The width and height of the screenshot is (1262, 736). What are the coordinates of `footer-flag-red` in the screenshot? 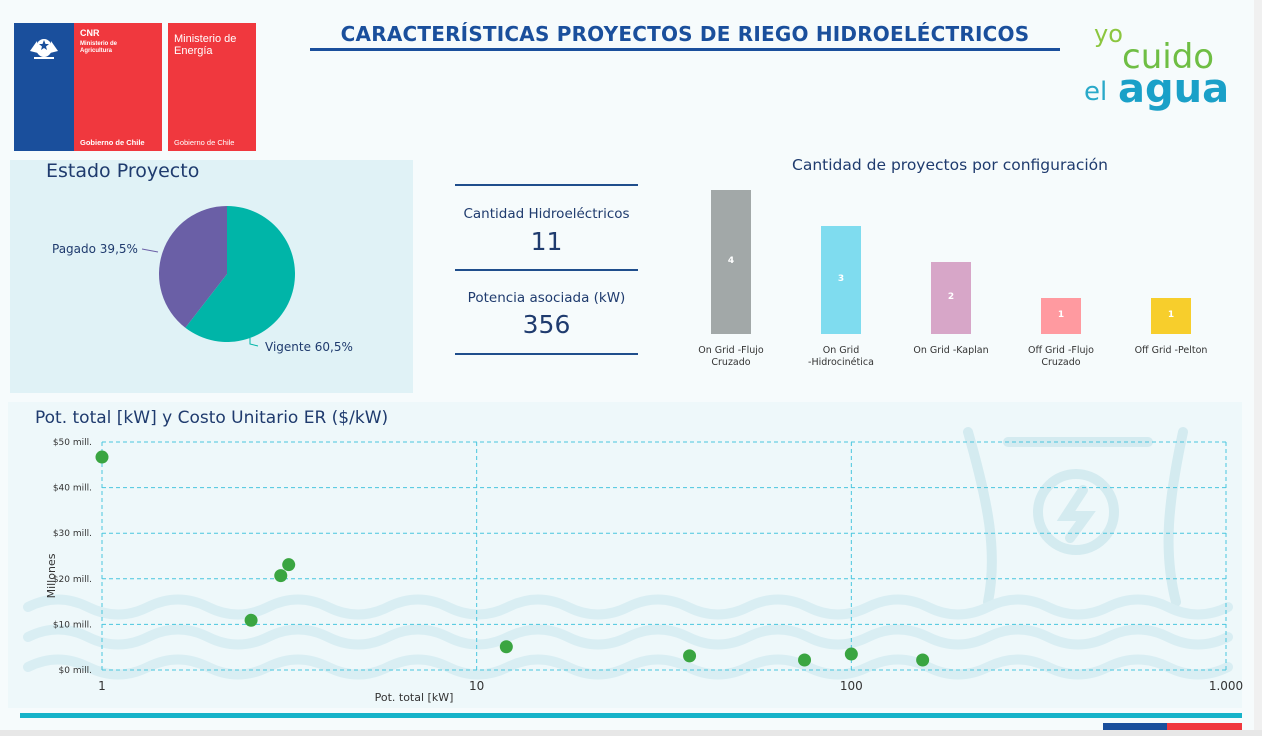 It's located at (1204, 726).